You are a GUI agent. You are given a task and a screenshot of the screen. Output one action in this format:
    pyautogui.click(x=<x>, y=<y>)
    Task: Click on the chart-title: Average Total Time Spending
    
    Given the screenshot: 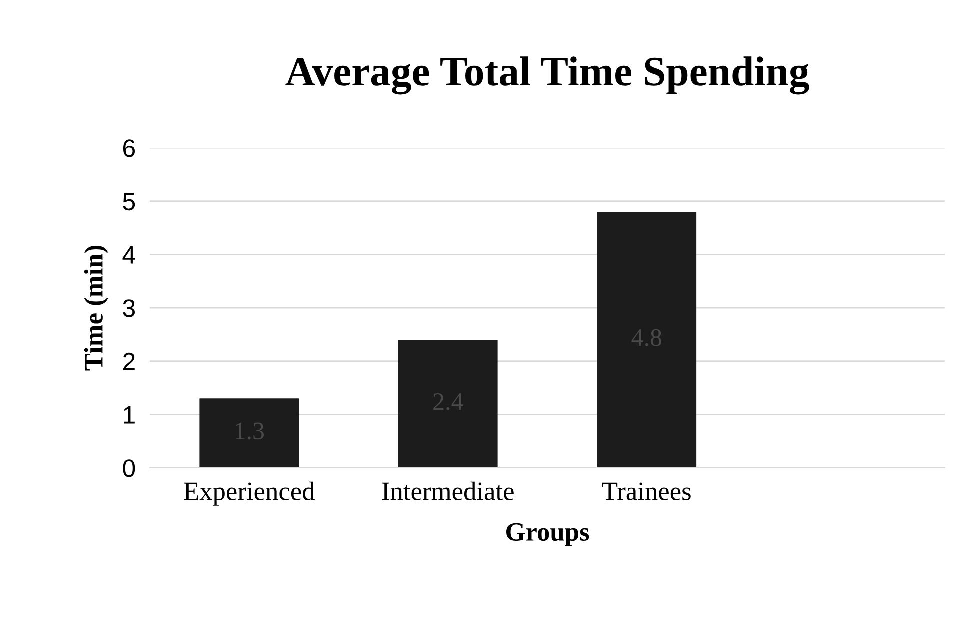 What is the action you would take?
    pyautogui.click(x=548, y=75)
    